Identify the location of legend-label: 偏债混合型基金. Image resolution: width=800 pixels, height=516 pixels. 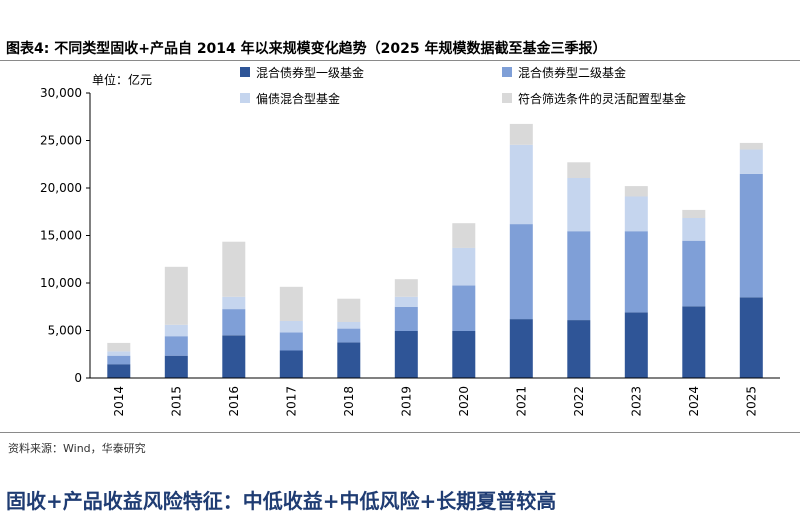
(298, 98).